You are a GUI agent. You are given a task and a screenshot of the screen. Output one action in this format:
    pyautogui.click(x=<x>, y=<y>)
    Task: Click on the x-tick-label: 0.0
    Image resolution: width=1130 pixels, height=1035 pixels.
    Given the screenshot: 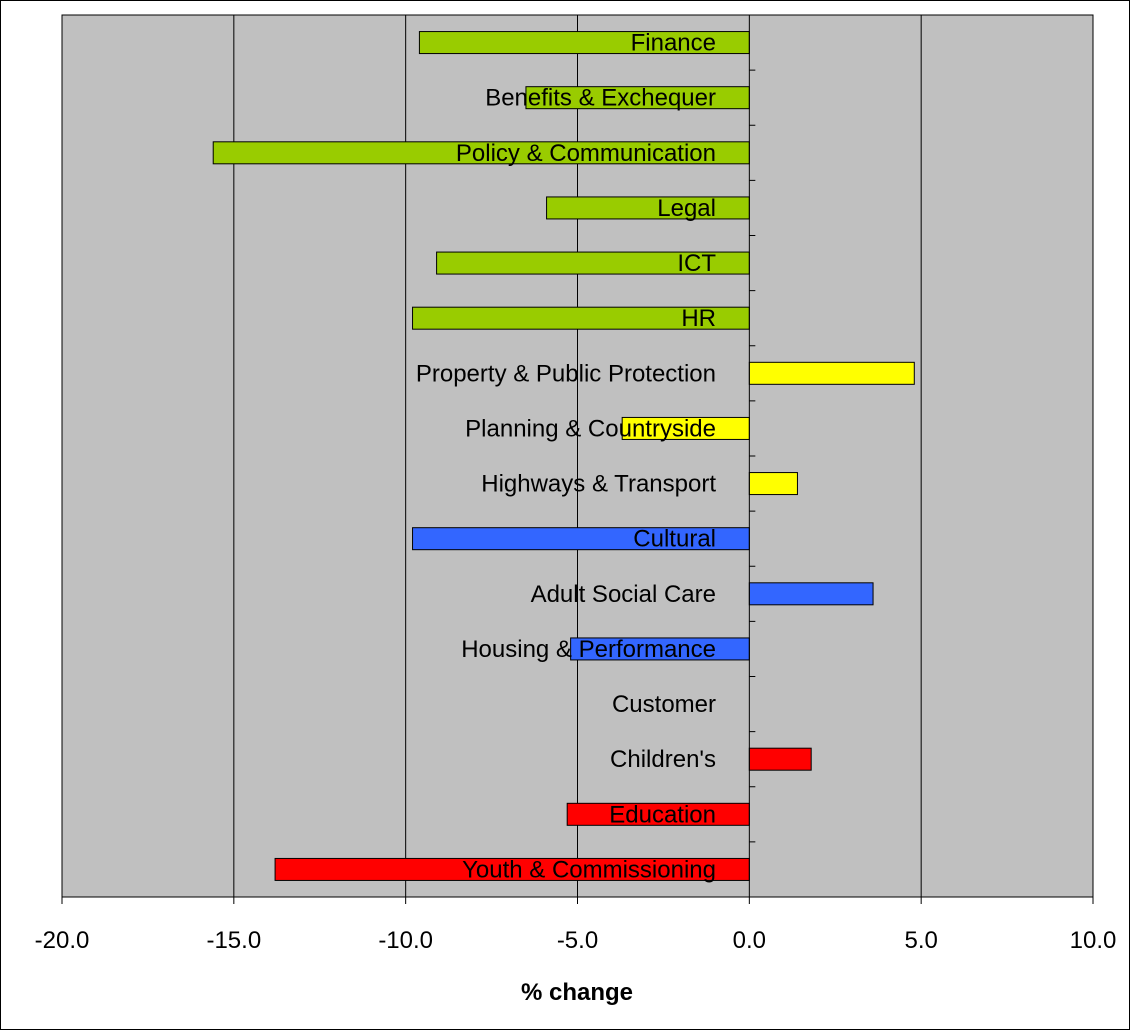 What is the action you would take?
    pyautogui.click(x=749, y=940)
    